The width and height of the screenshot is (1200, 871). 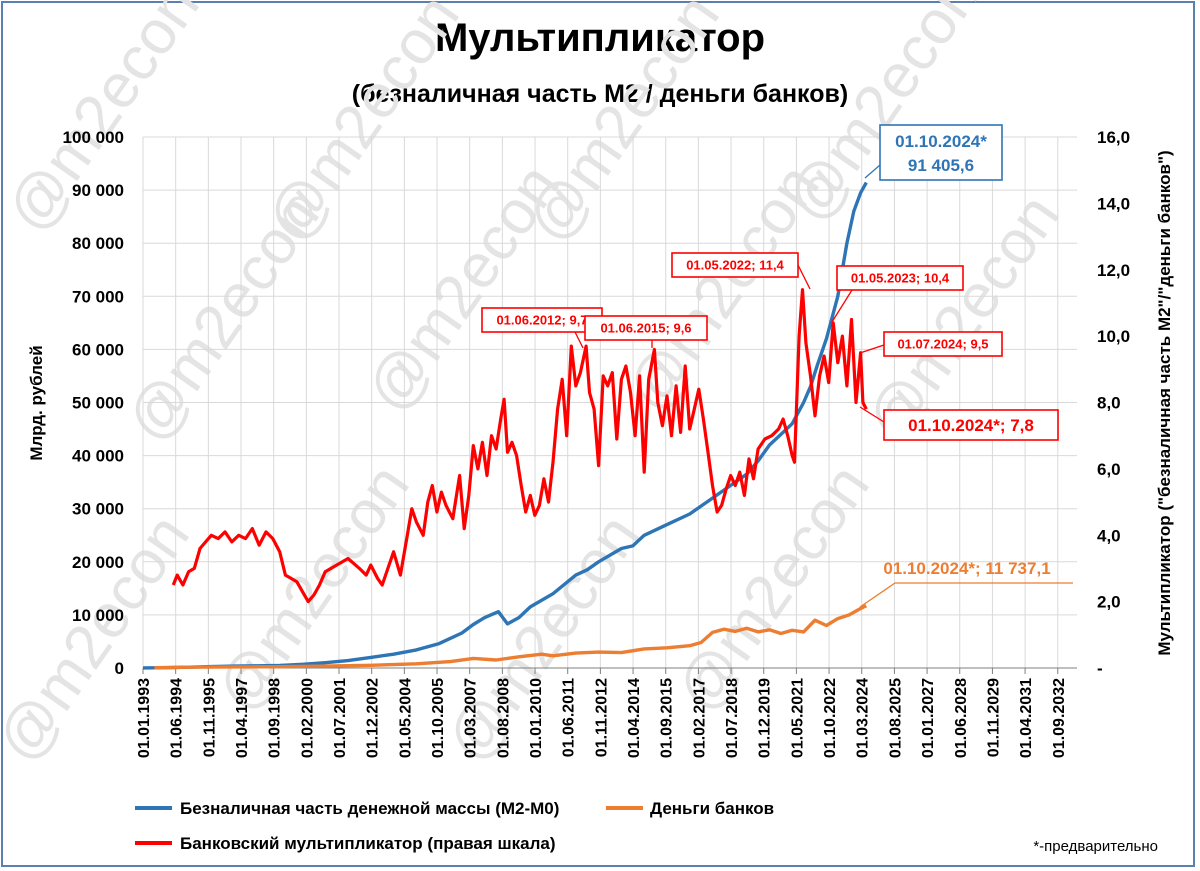 I want to click on annotation-label: 01.06.2012; 9,7, so click(x=541, y=320).